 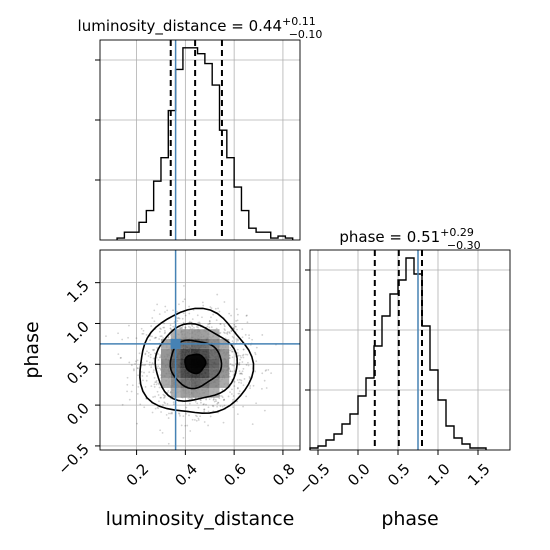 I want to click on phase-xtick-label-0: −0.5, so click(x=314, y=479).